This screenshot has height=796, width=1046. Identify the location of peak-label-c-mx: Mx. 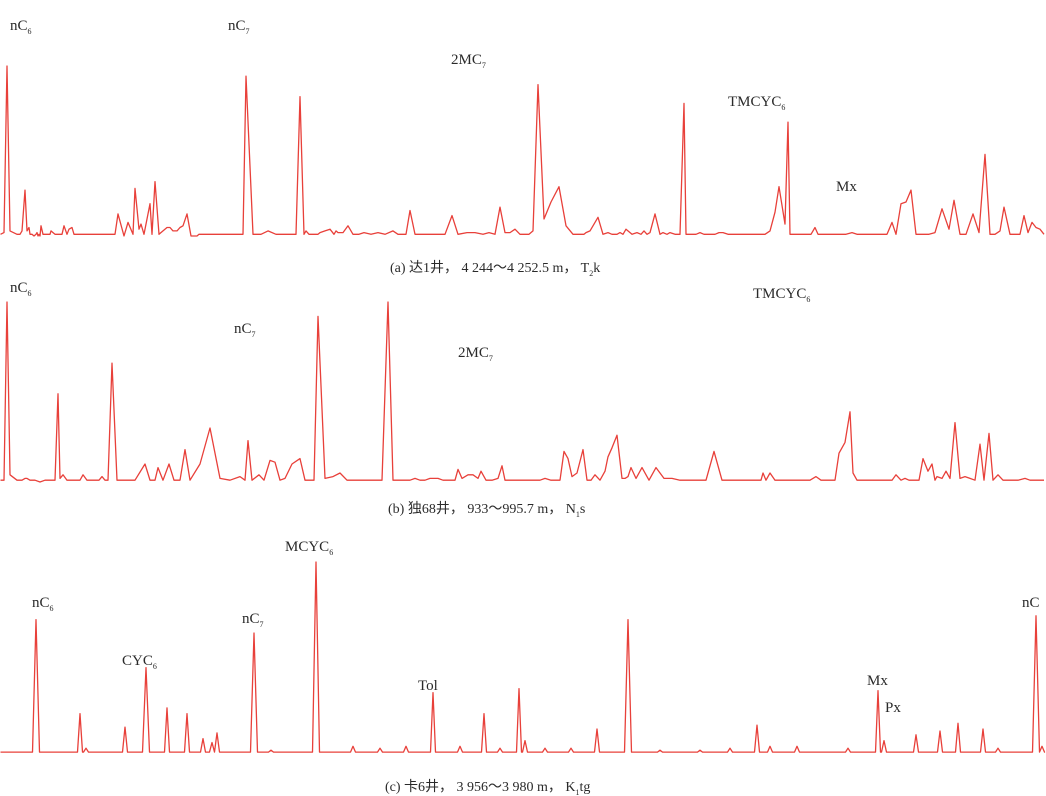
(877, 681).